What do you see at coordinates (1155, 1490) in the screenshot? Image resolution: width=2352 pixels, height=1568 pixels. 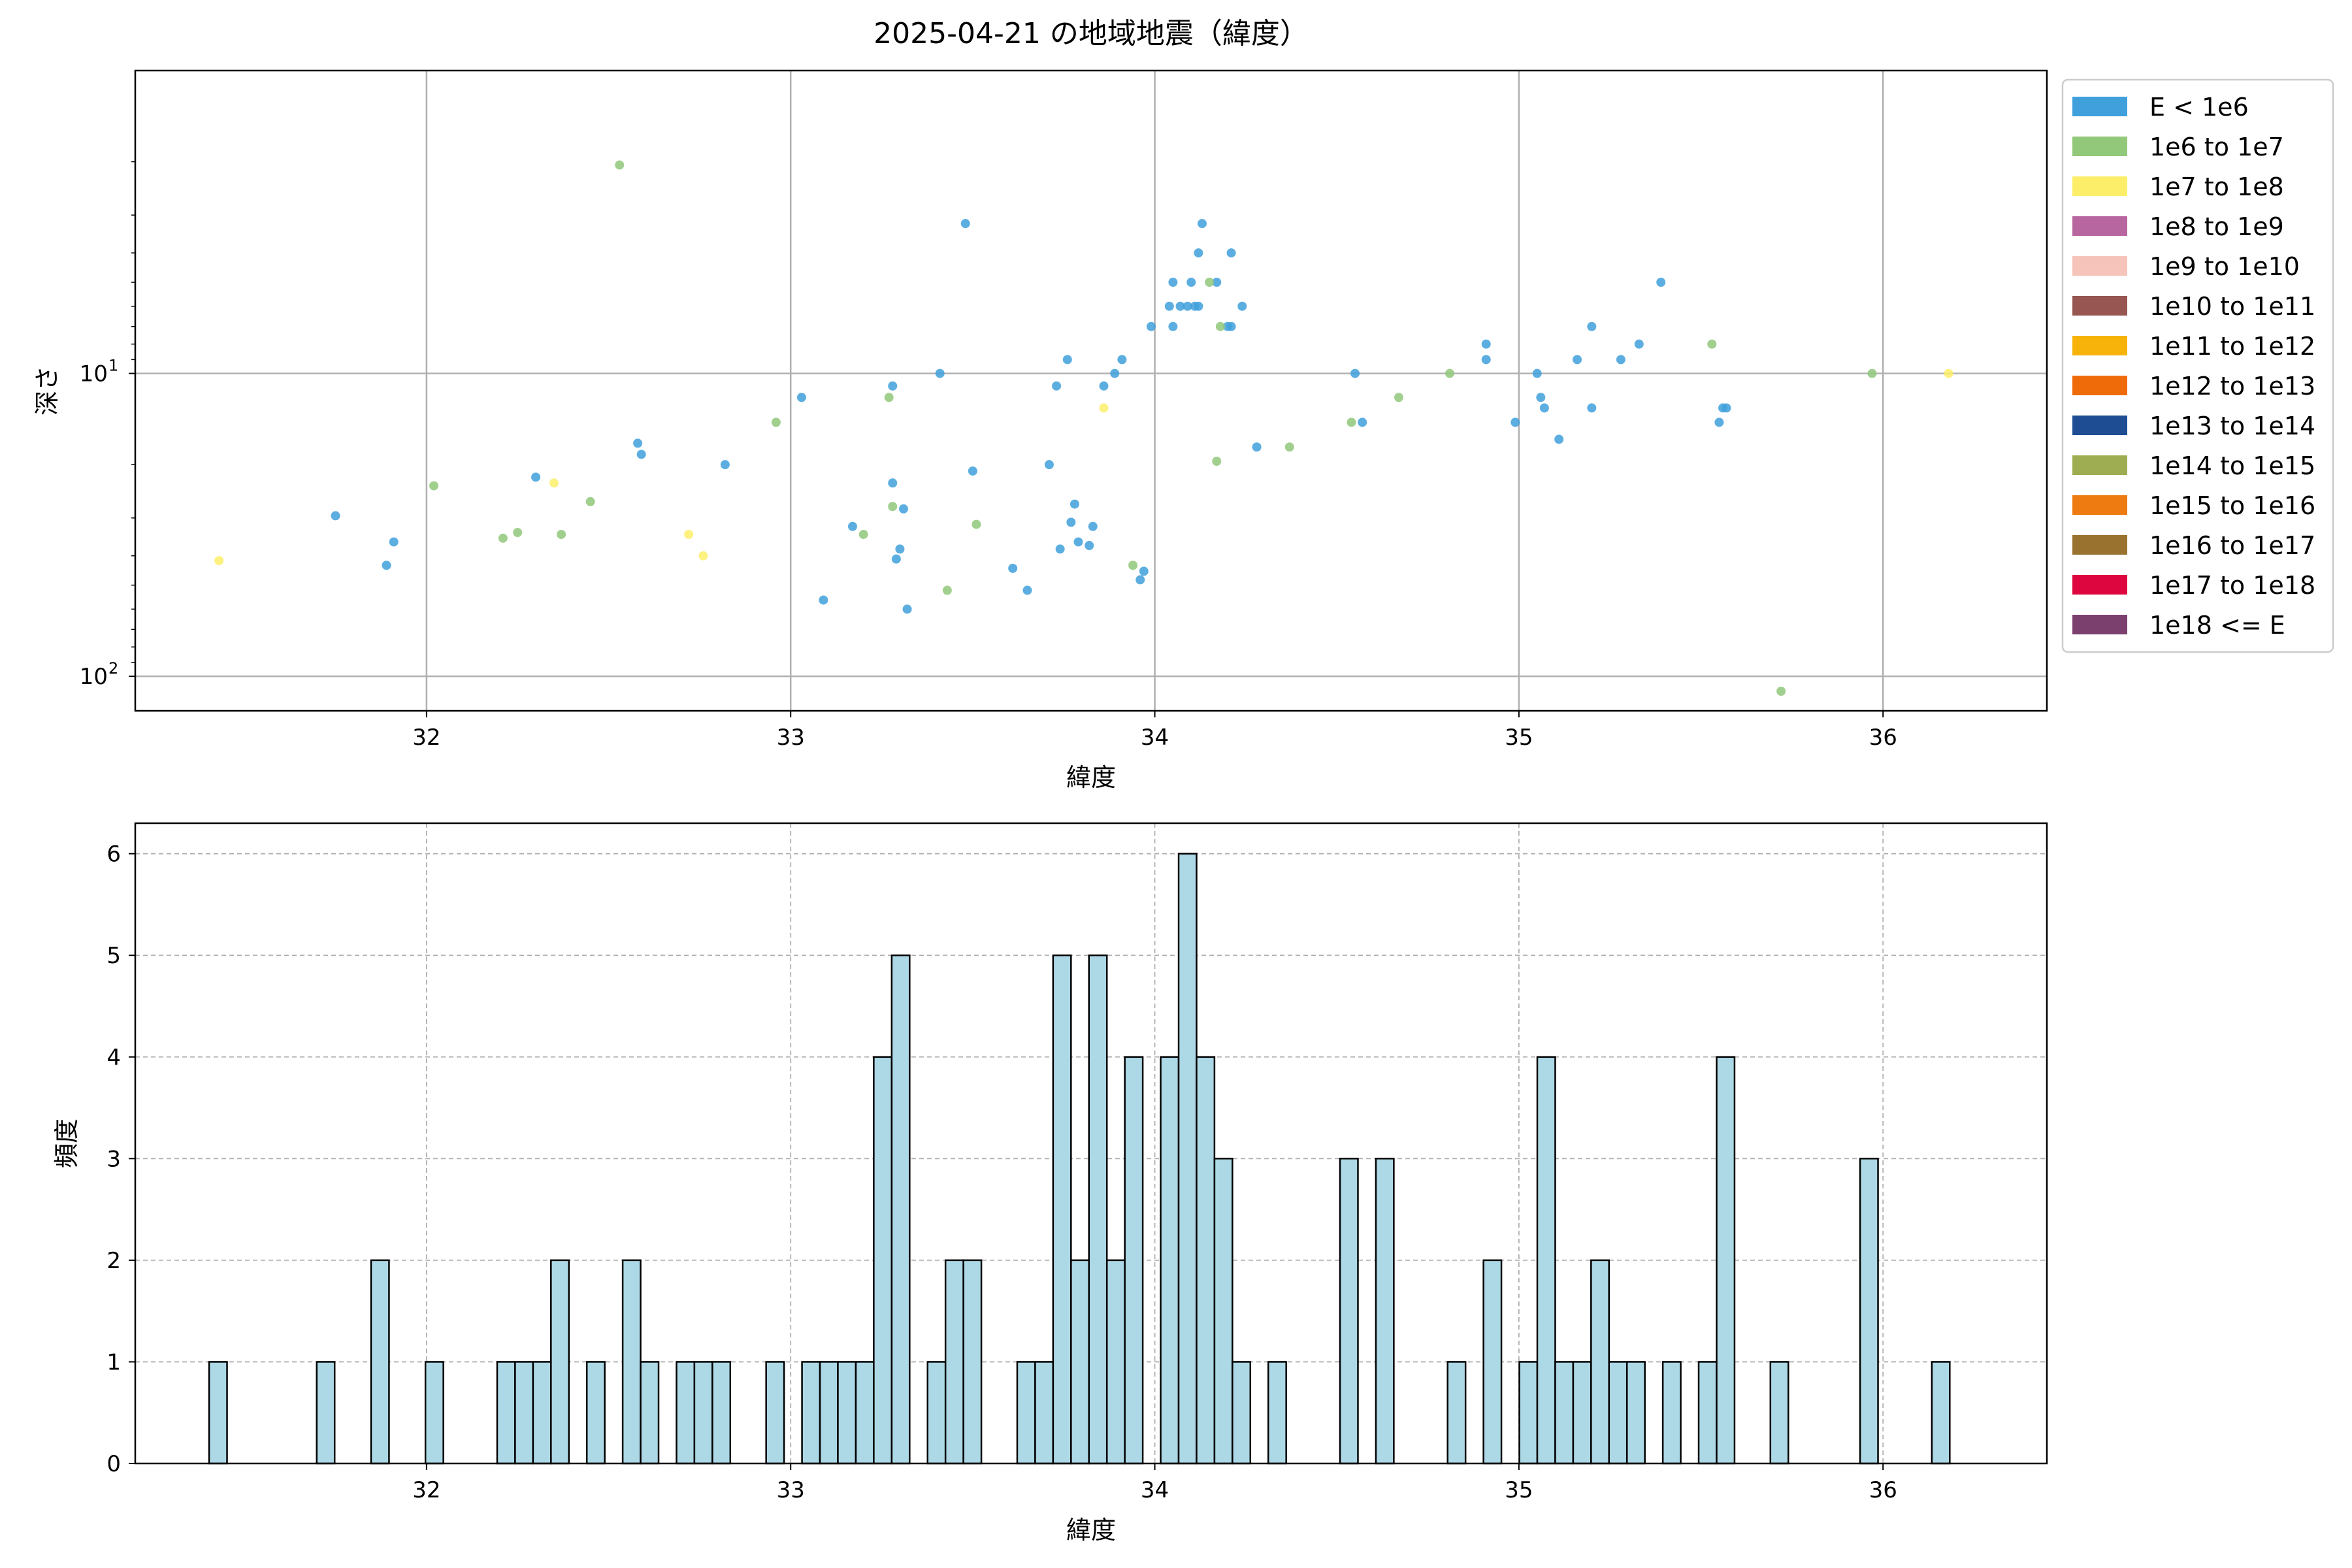 I see `histogram-x-tick-label: 34` at bounding box center [1155, 1490].